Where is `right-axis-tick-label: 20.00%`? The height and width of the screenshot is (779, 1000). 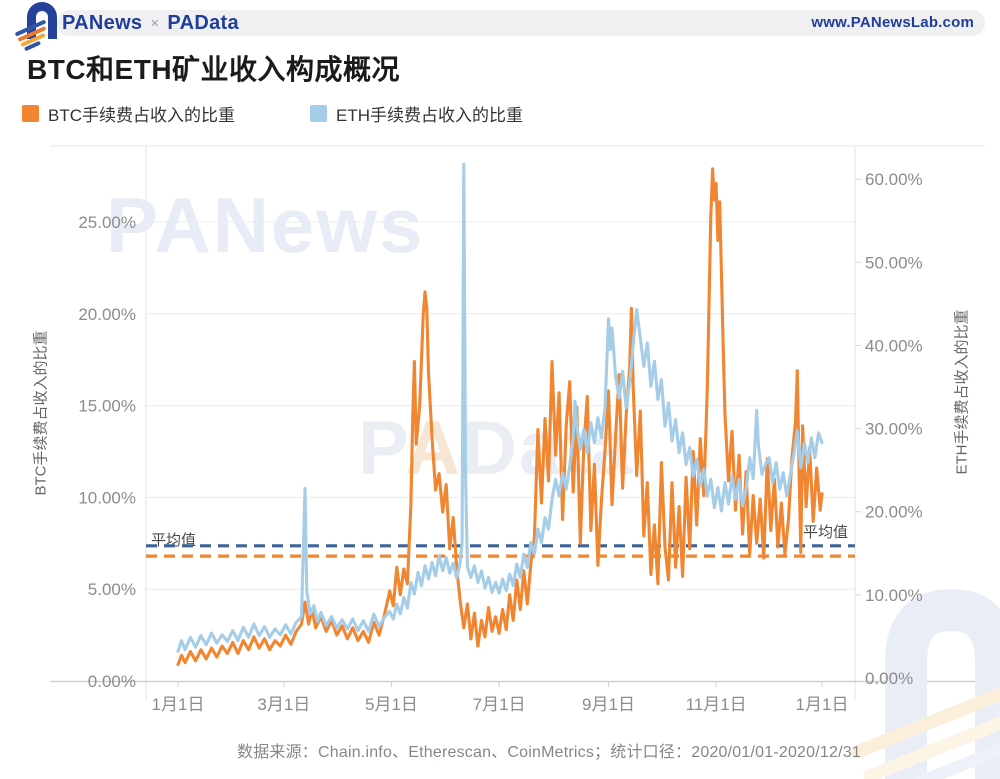 right-axis-tick-label: 20.00% is located at coordinates (894, 512).